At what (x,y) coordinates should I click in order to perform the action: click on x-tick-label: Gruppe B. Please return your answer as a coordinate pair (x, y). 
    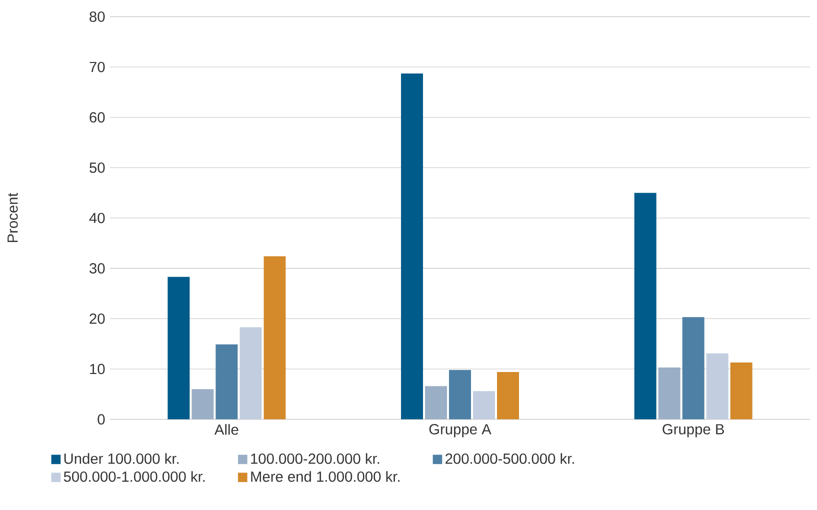
    Looking at the image, I should click on (693, 431).